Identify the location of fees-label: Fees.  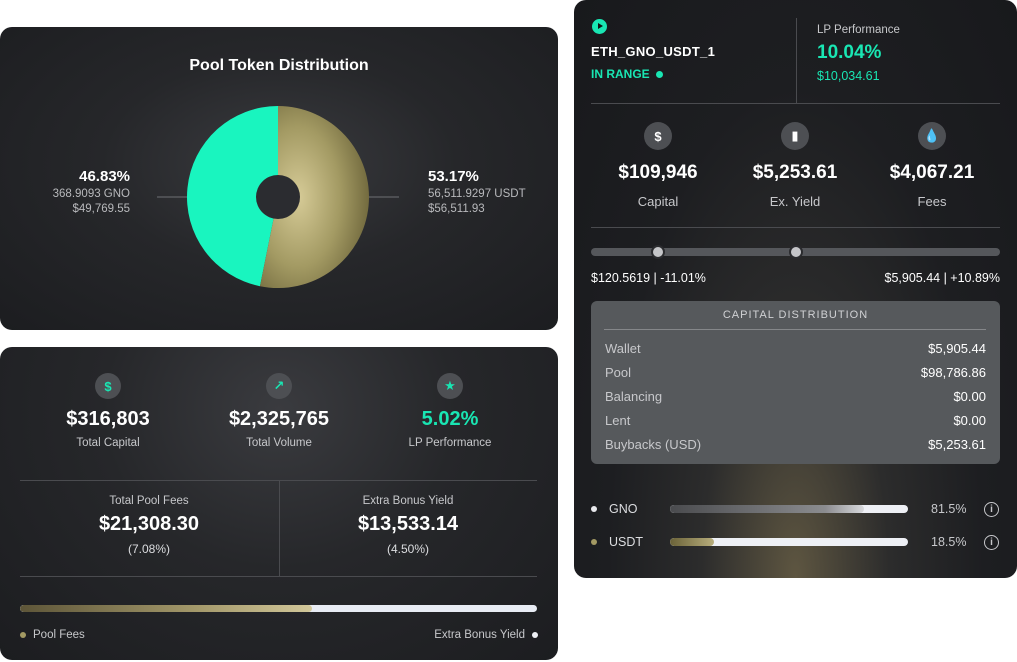
(932, 201).